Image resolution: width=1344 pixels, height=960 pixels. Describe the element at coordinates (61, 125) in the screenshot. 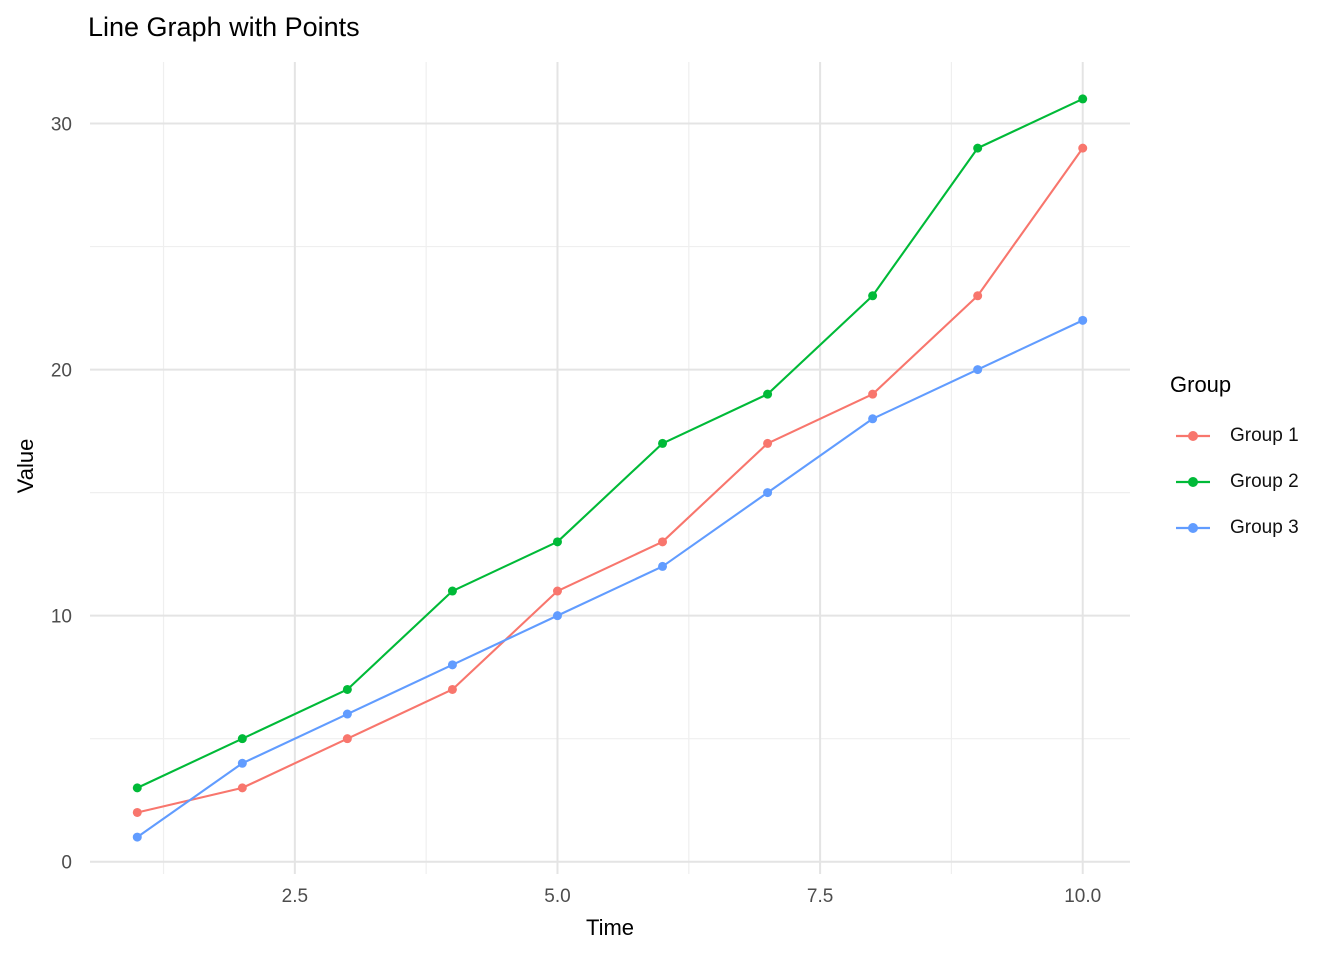

I see `y-tick-label: 30` at that location.